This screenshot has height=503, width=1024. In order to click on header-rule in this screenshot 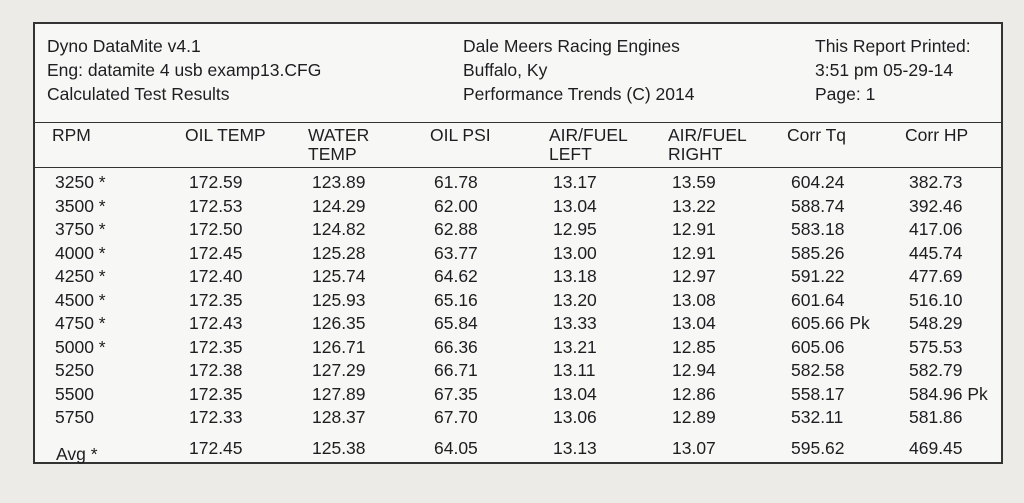, I will do `click(518, 122)`.